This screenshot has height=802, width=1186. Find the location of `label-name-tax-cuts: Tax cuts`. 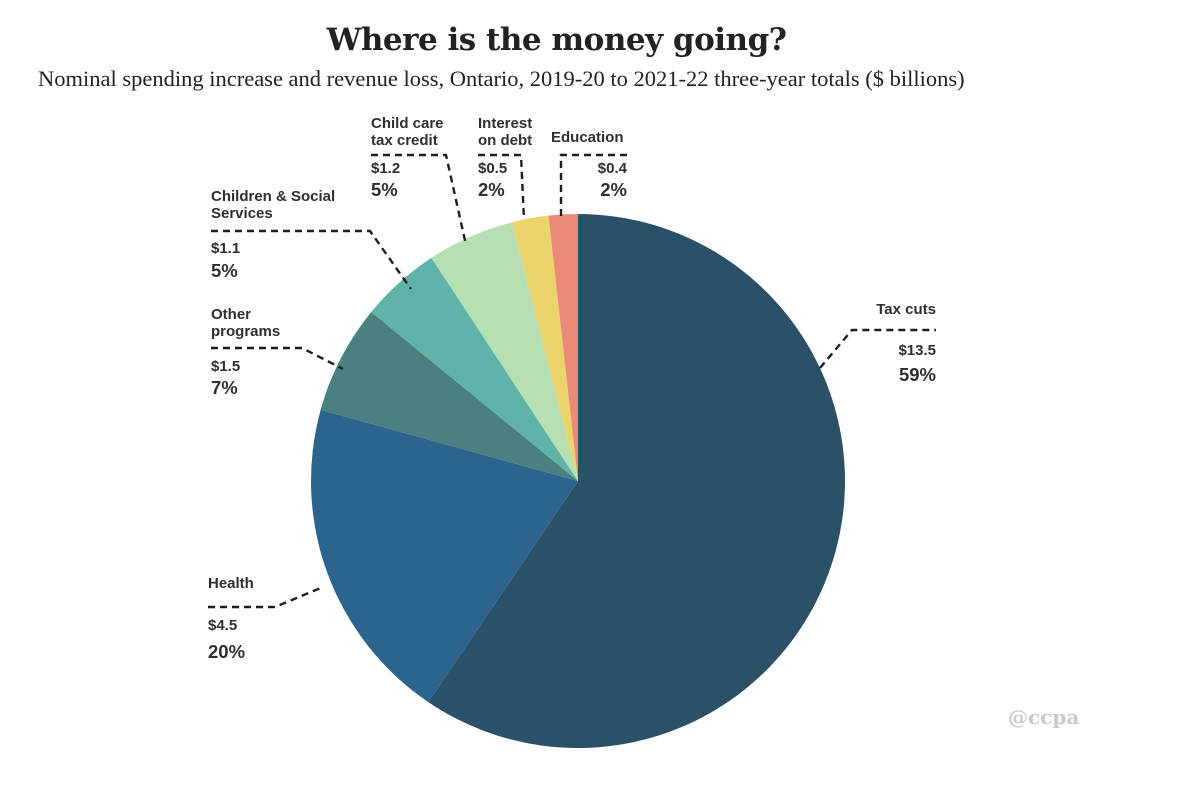

label-name-tax-cuts: Tax cuts is located at coordinates (906, 309).